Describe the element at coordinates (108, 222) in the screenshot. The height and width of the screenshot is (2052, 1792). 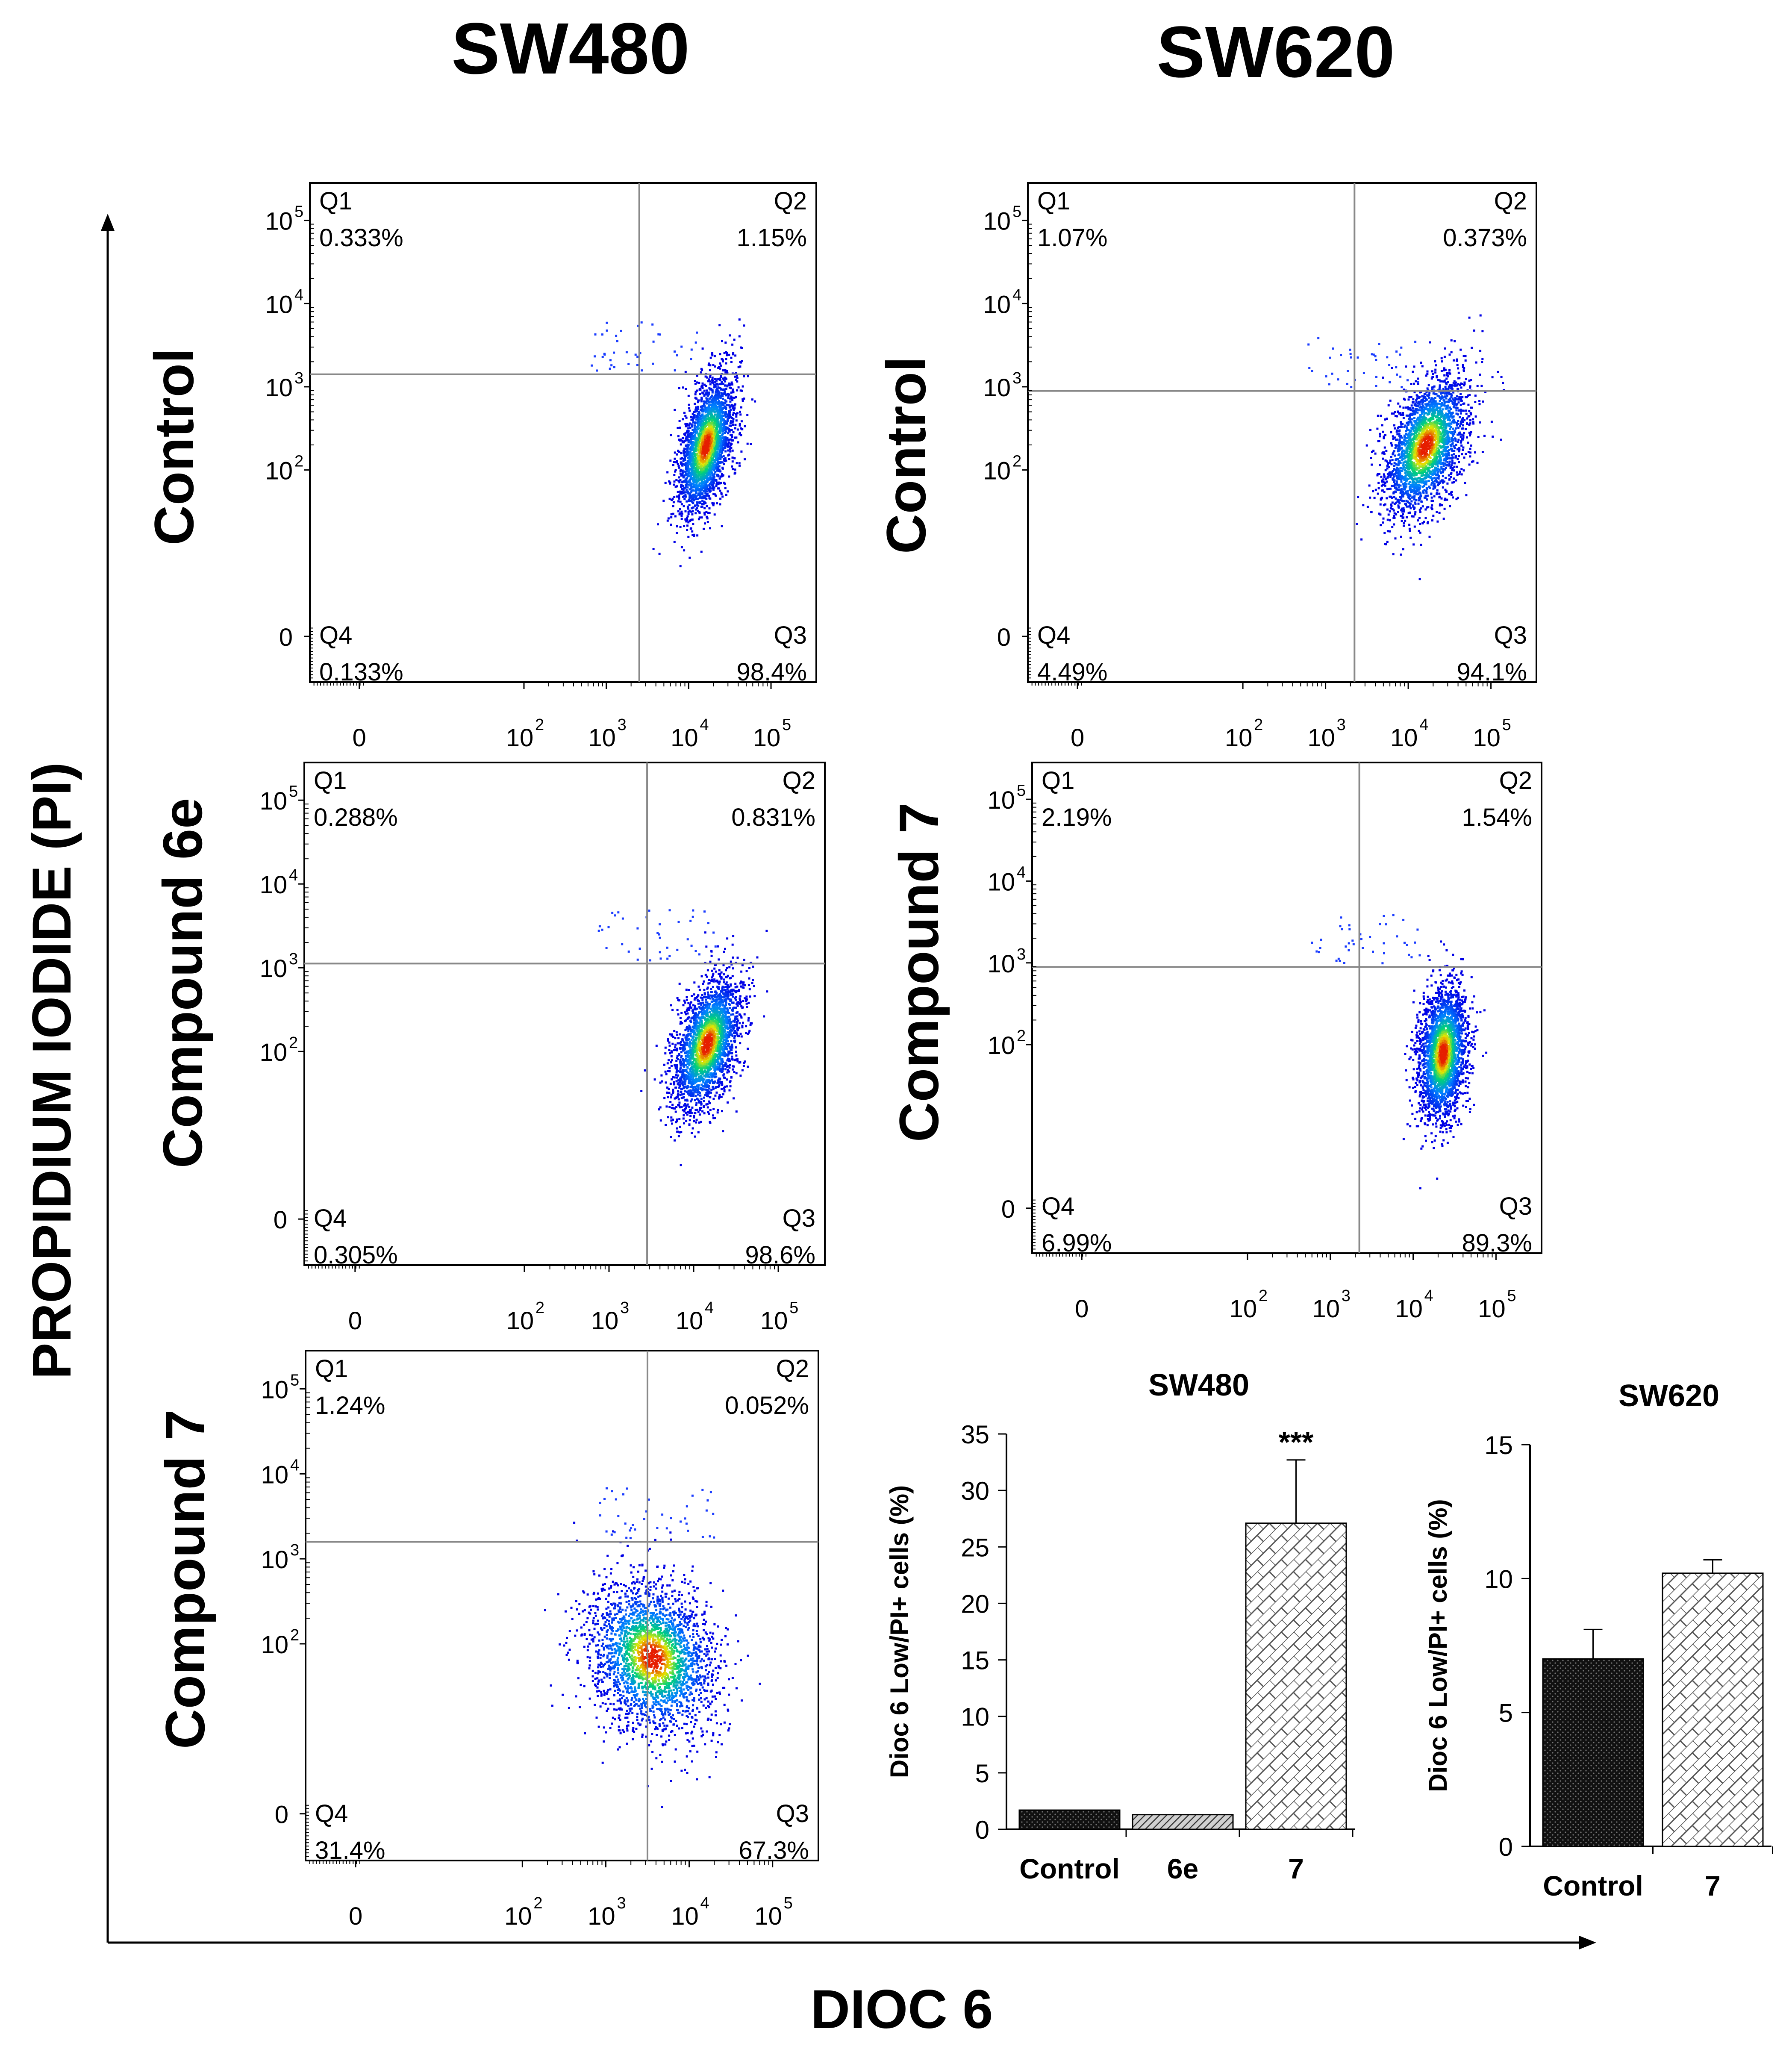
I see `global-y-arrowhead` at that location.